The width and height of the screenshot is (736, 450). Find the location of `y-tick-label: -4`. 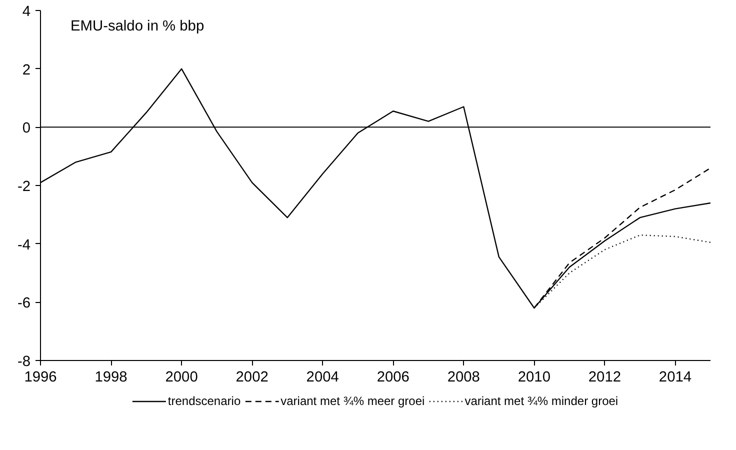

y-tick-label: -4 is located at coordinates (24, 245).